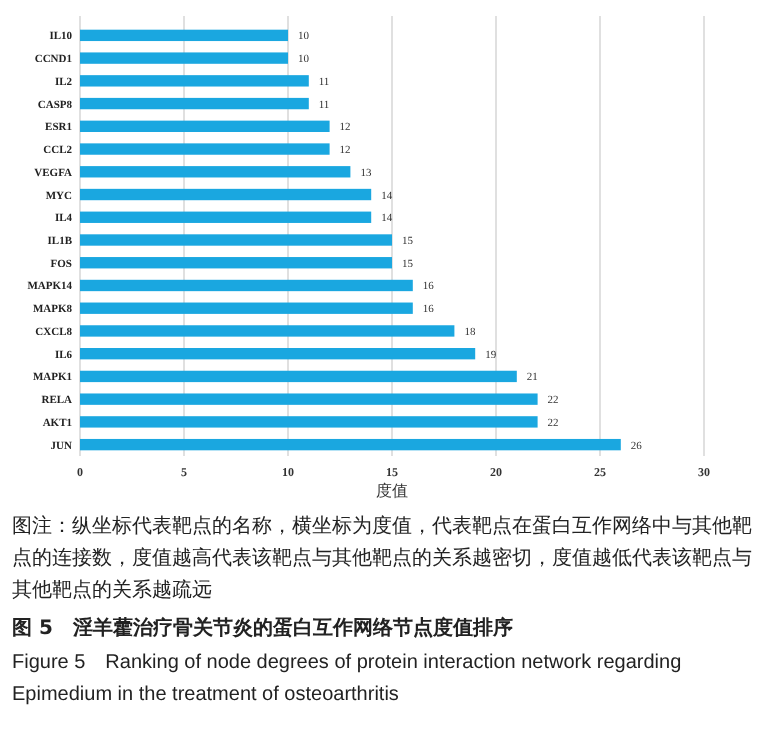  I want to click on text: 图 5 淫羊藿治疗骨关节炎的蛋白互作网络节点度值排序, so click(263, 629).